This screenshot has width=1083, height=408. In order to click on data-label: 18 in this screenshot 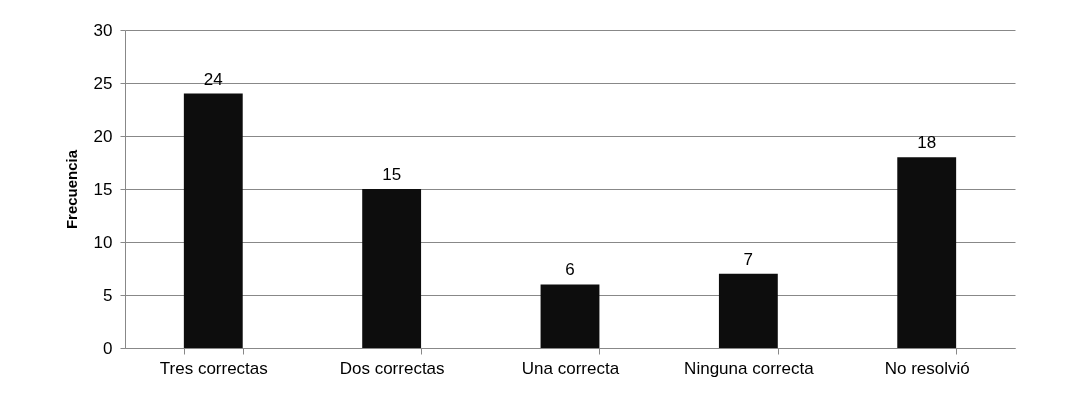, I will do `click(927, 143)`.